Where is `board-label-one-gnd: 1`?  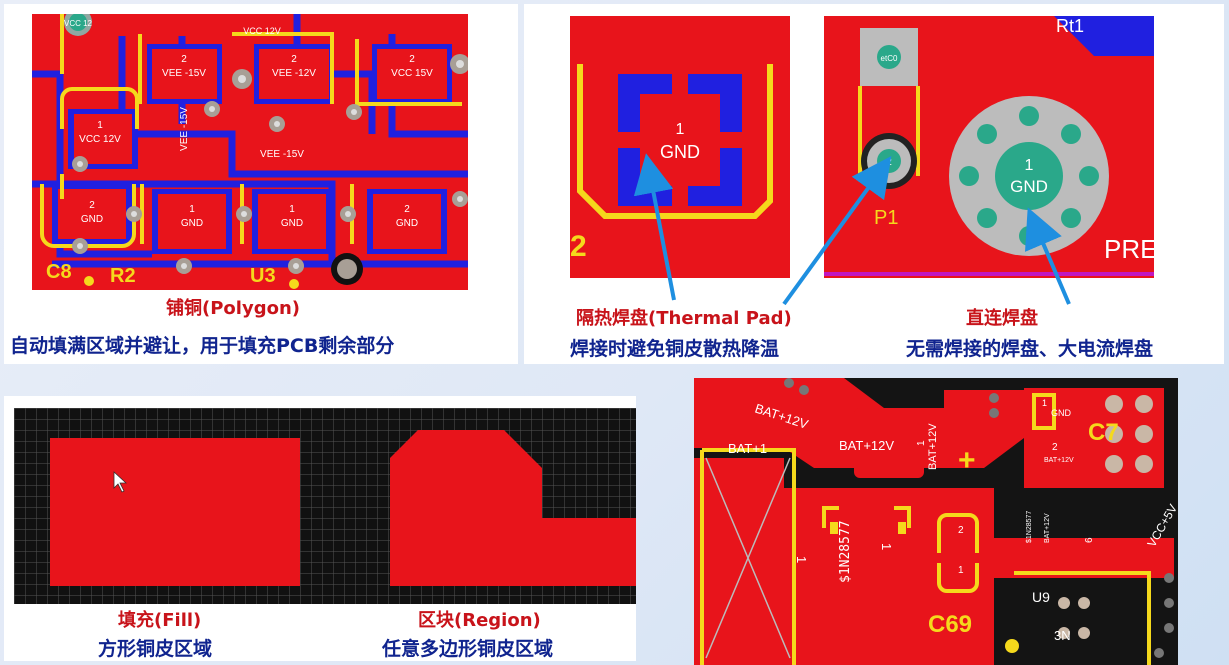 board-label-one-gnd: 1 is located at coordinates (1044, 403).